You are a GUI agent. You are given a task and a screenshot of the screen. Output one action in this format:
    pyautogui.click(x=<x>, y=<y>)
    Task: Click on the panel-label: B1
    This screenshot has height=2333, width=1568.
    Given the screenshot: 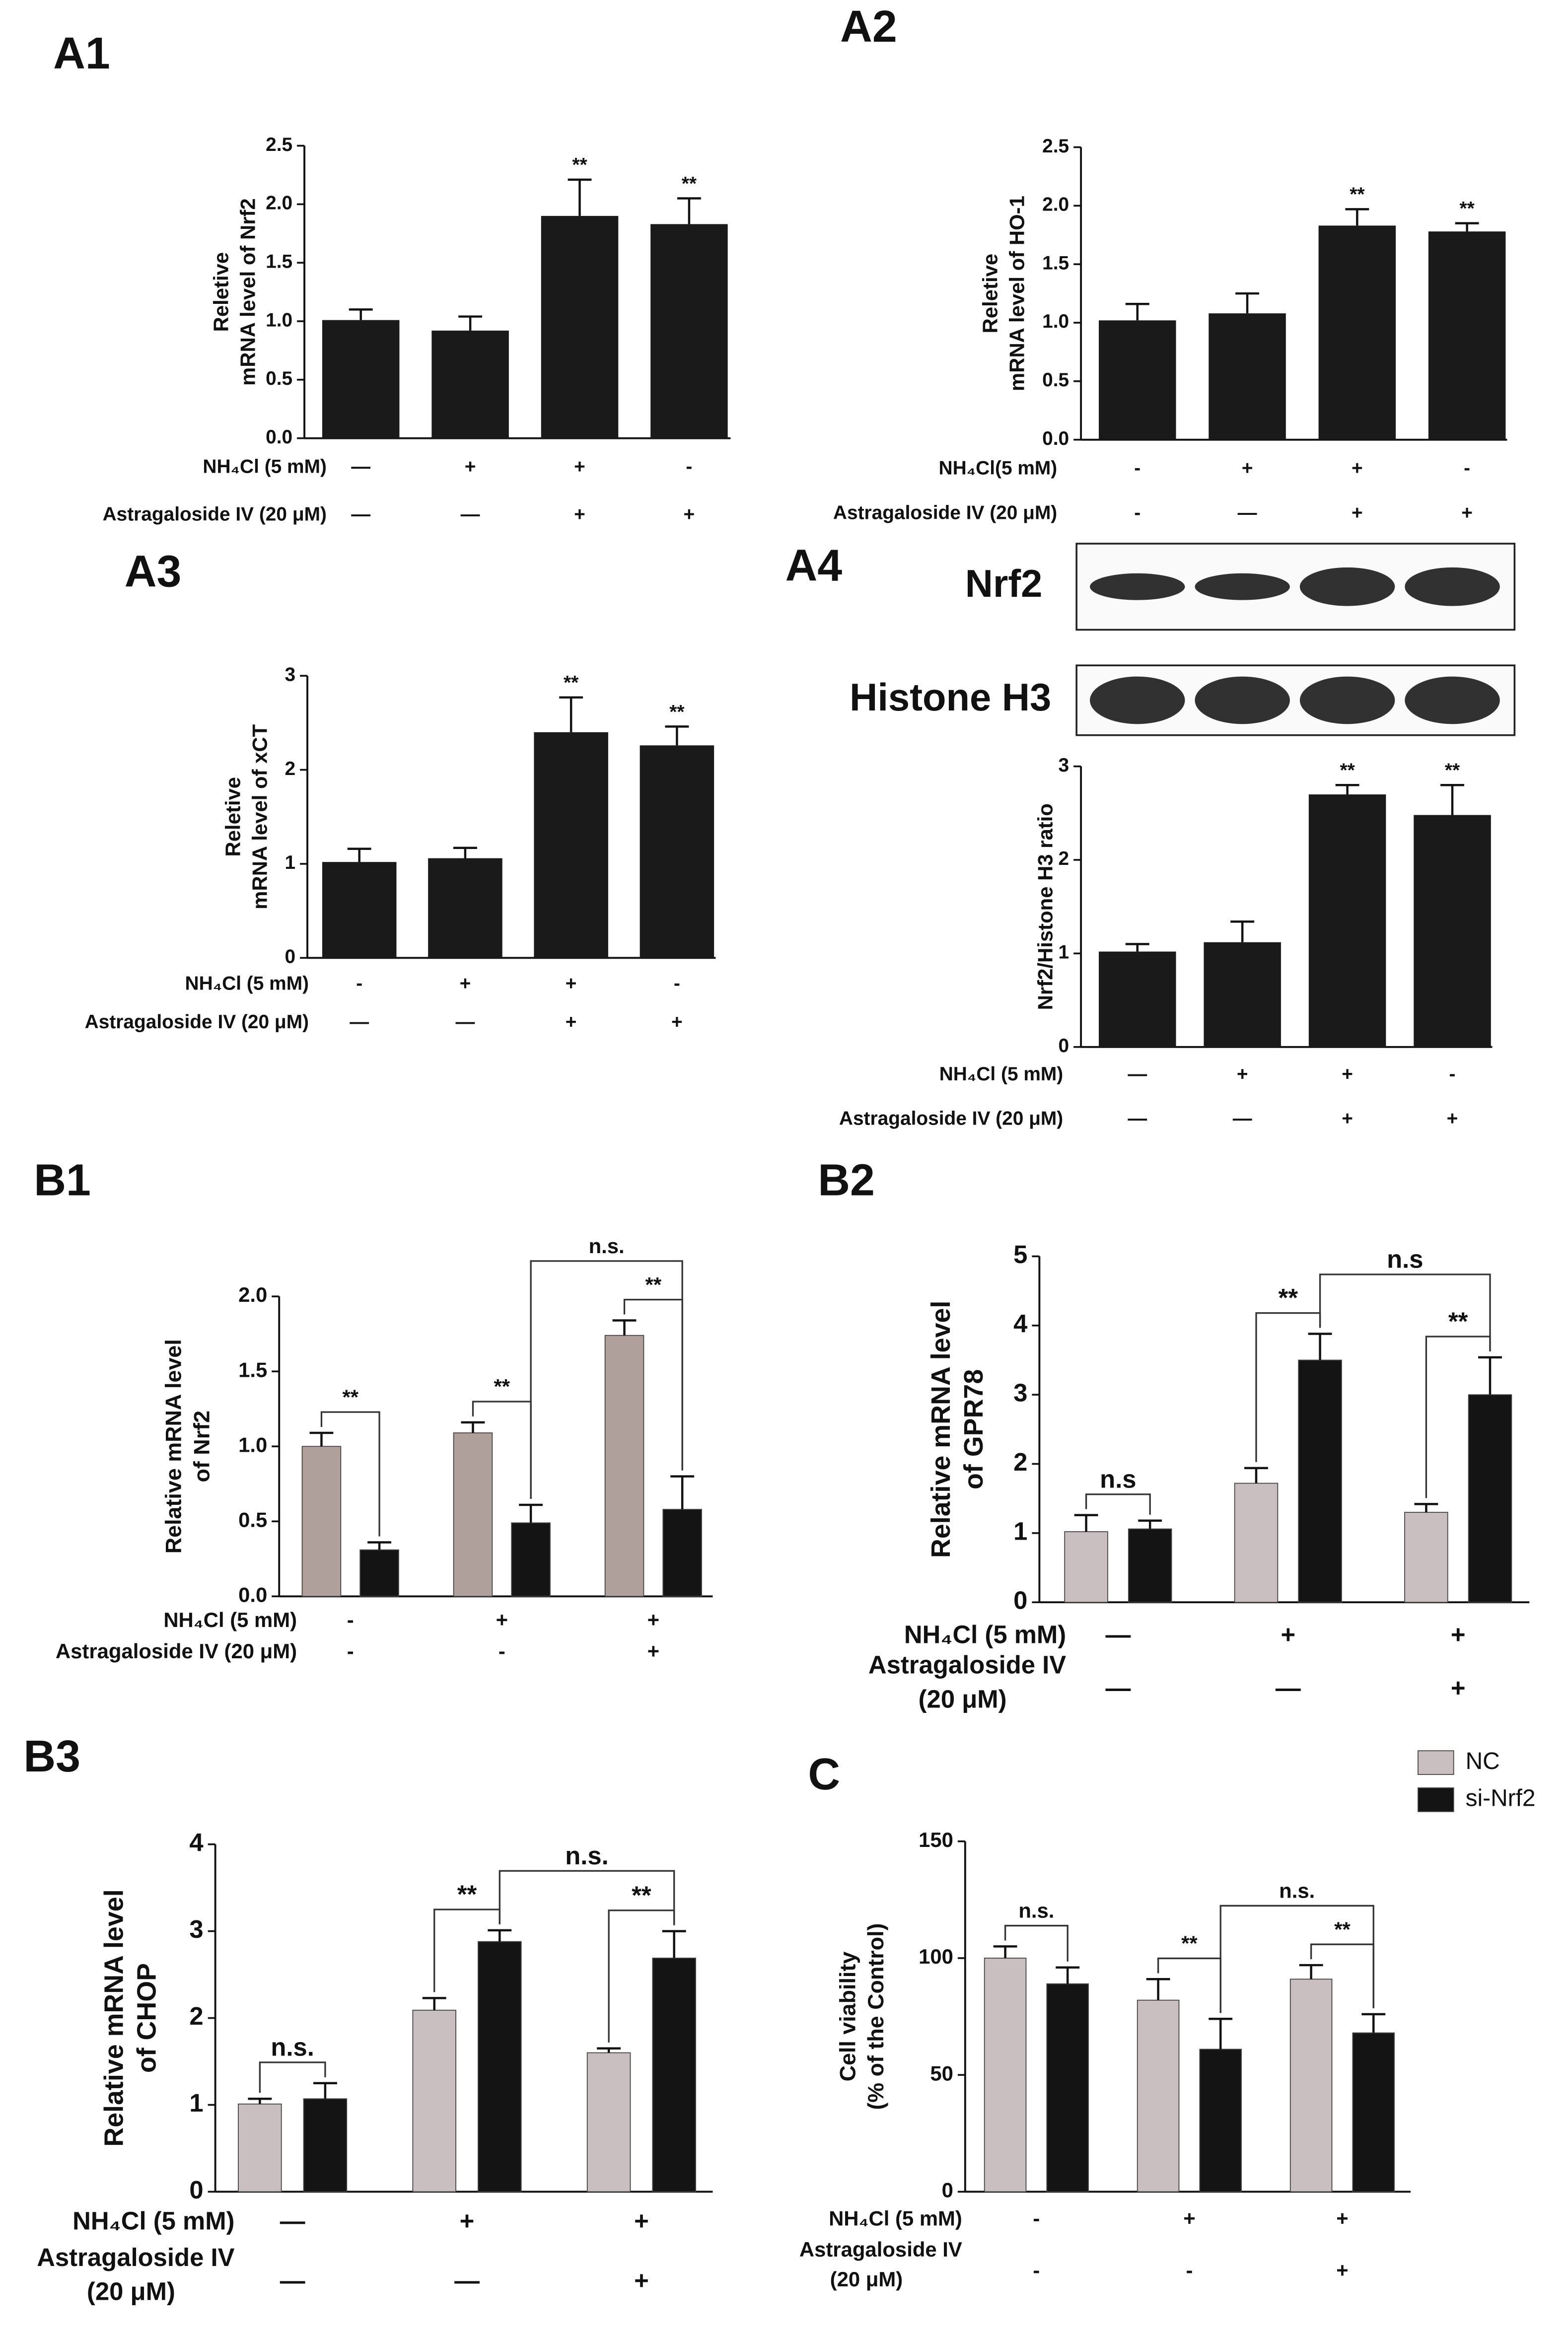 What is the action you would take?
    pyautogui.click(x=62, y=1180)
    